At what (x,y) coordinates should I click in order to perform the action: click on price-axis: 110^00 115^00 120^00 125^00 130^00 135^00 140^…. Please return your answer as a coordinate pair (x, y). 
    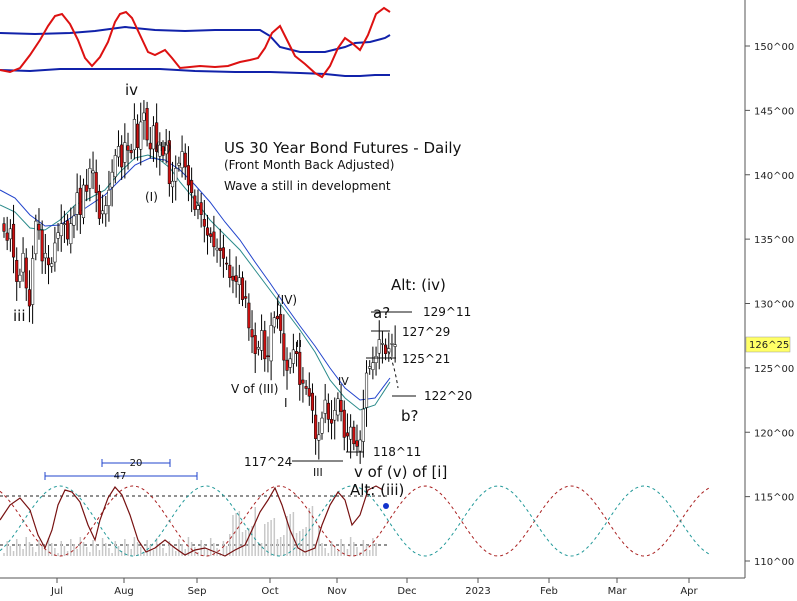
    Looking at the image, I should click on (769, 305).